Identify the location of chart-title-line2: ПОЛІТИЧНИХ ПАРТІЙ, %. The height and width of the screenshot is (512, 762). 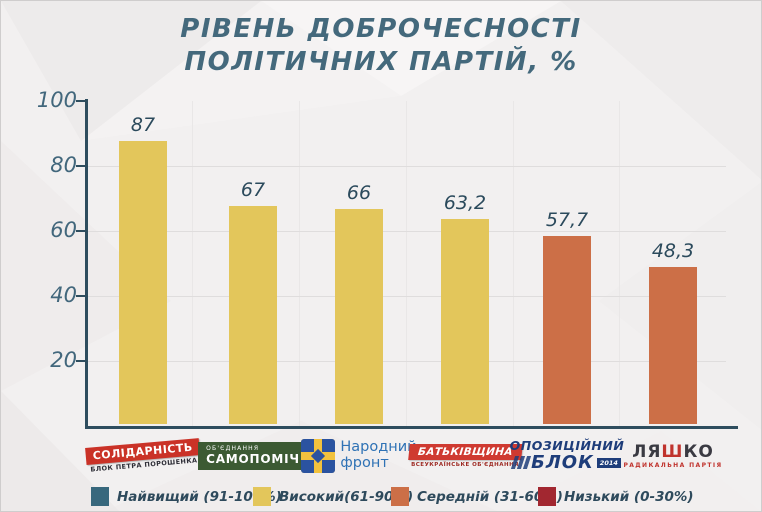
(381, 61).